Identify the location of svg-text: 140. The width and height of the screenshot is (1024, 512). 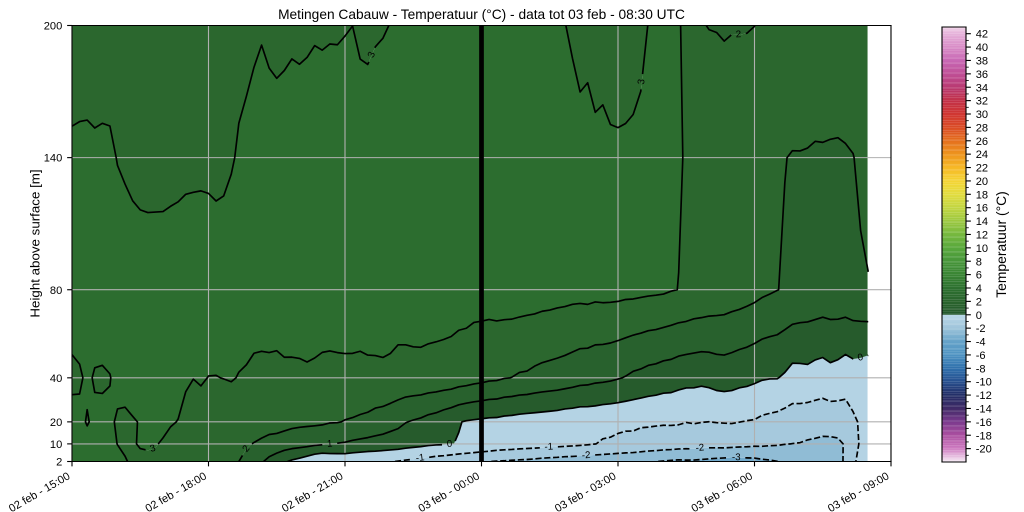
(53, 159).